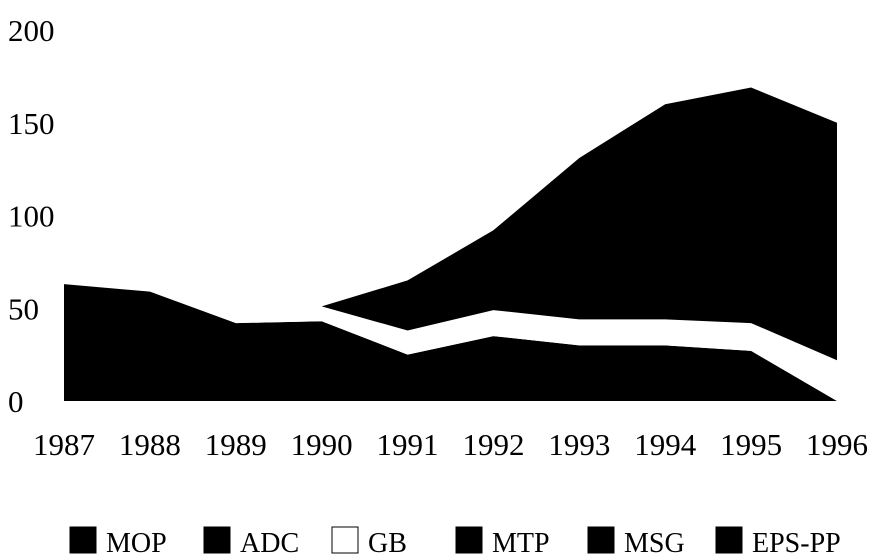 This screenshot has height=557, width=870. Describe the element at coordinates (136, 542) in the screenshot. I see `legend-label-mop: MOP` at that location.